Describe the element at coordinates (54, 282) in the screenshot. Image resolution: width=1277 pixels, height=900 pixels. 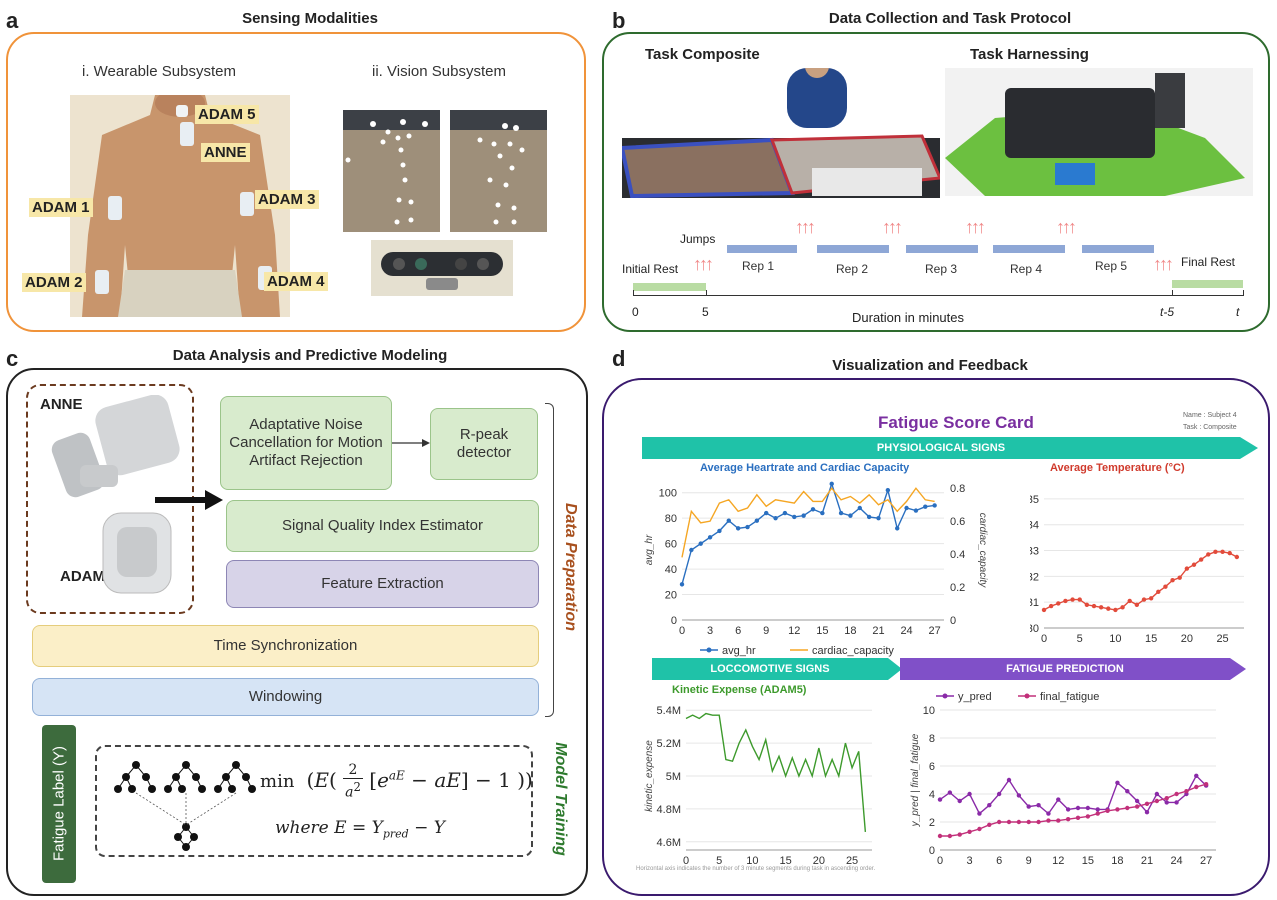
I see `sensor-label-adam2: ADAM 2` at that location.